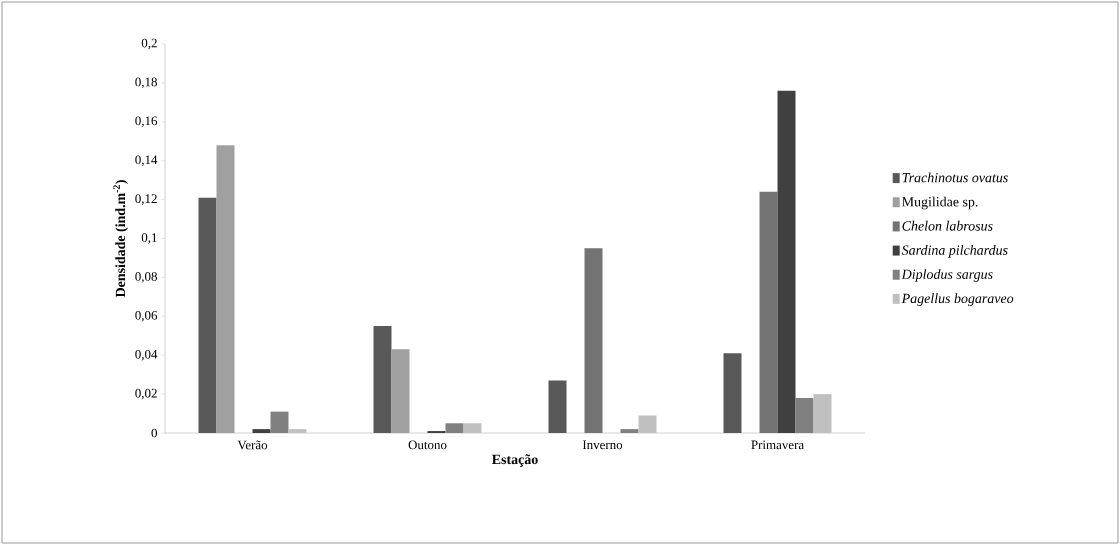 The image size is (1120, 545). I want to click on y-tick-label: 0,14, so click(146, 161).